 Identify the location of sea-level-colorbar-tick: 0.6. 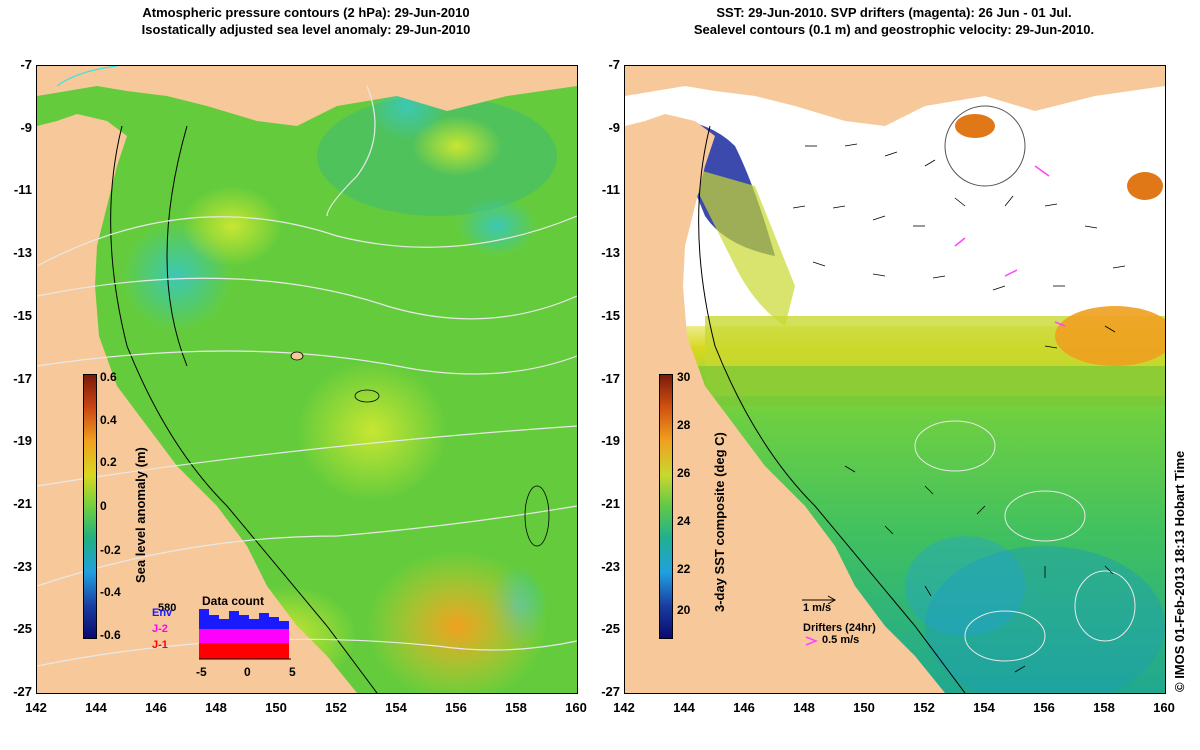
(108, 377).